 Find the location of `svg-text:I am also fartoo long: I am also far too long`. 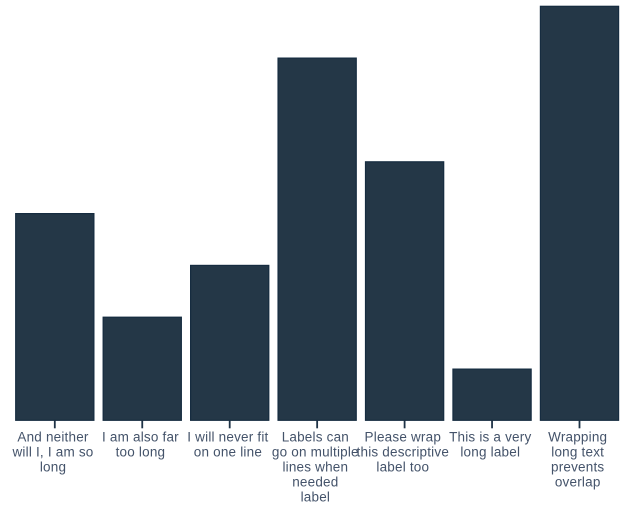

svg-text:I am also fartoo long: I am also far too long is located at coordinates (140, 444).